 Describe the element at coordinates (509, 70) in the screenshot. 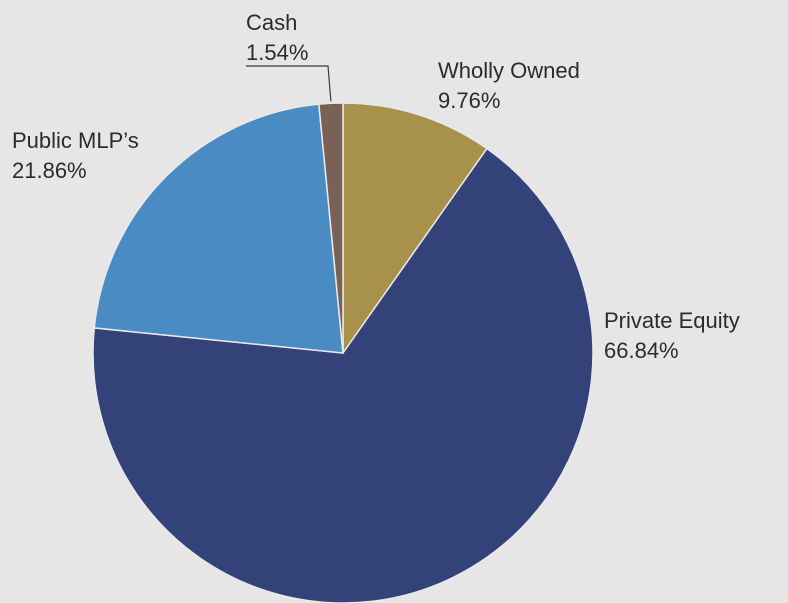

I see `slice-label-wholly-owned: Wholly Owned` at that location.